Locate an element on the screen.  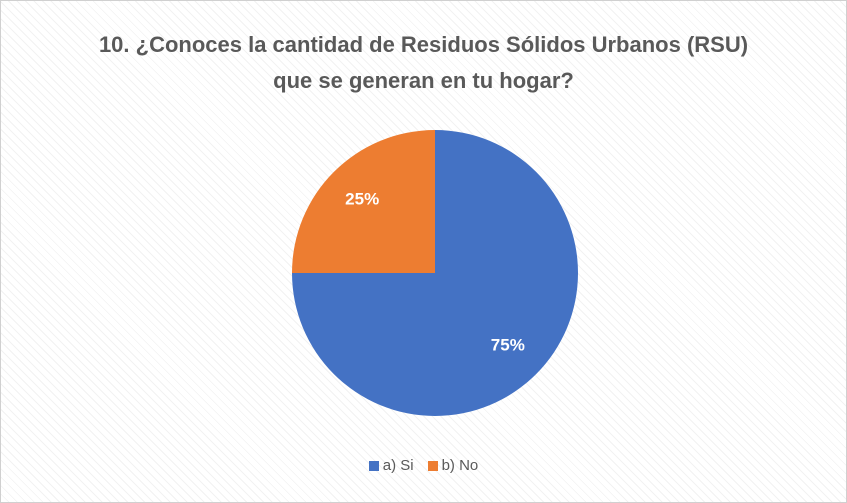
data-label: 25% is located at coordinates (362, 199).